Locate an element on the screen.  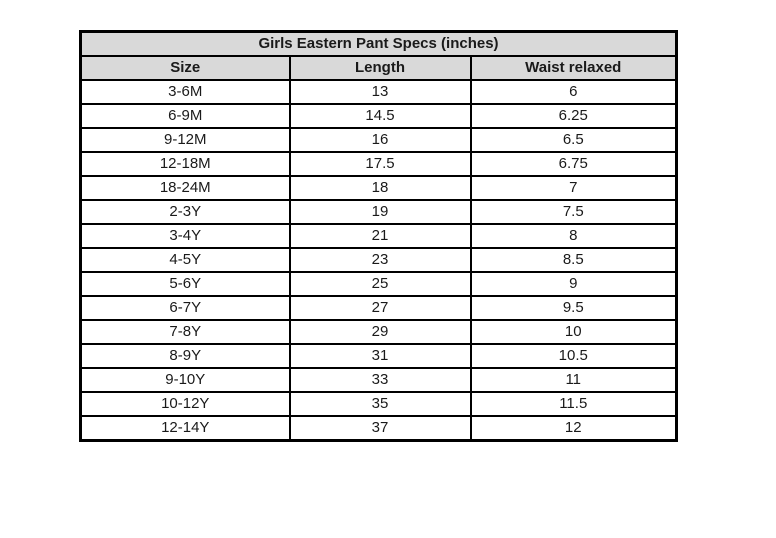
table-row: 9-10Y 33 11 is located at coordinates (378, 380).